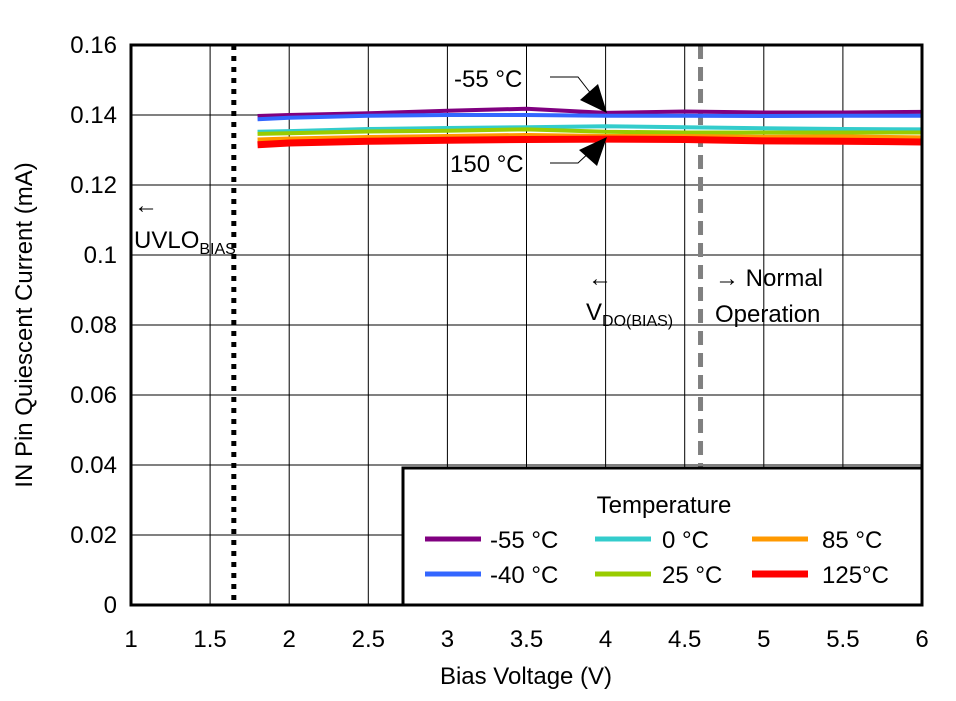 This screenshot has width=956, height=701. What do you see at coordinates (769, 278) in the screenshot?
I see `normal-line1: → Normal` at bounding box center [769, 278].